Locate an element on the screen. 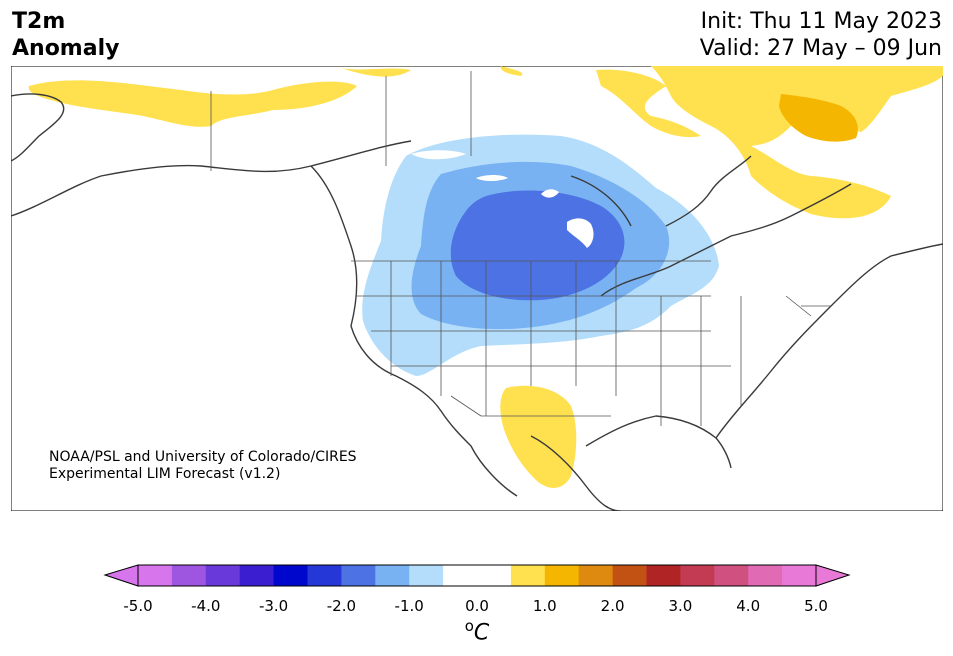 This screenshot has height=656, width=953. colorbar-frame is located at coordinates (477, 575).